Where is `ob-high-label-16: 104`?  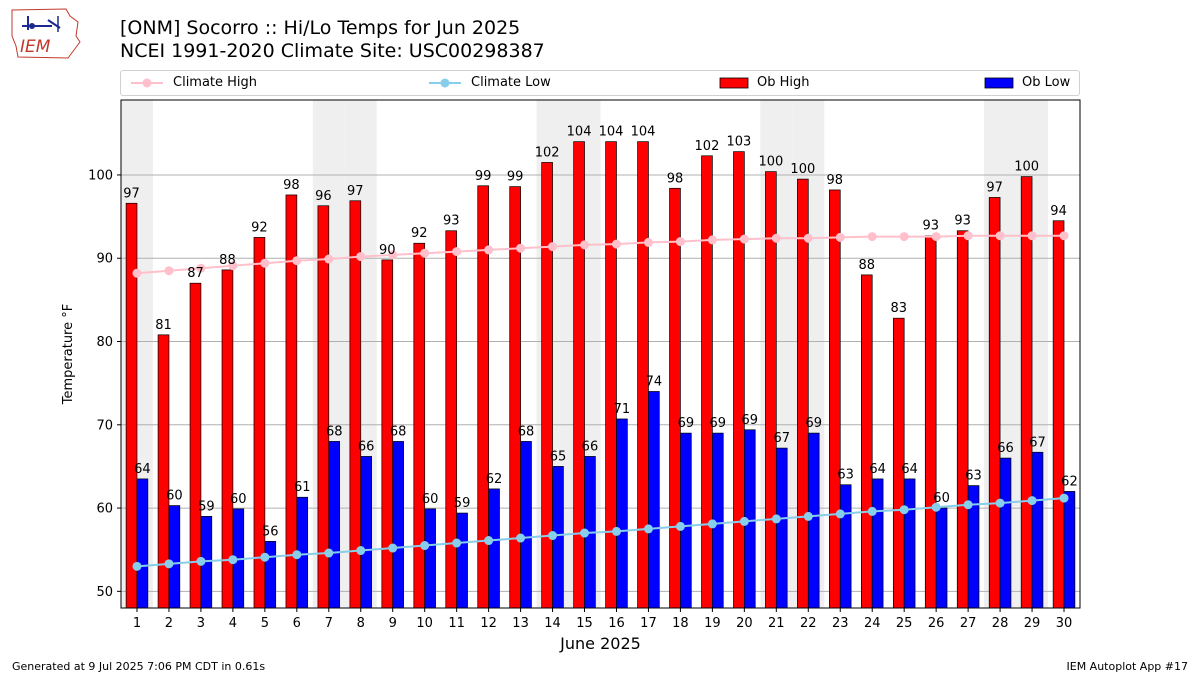
ob-high-label-16: 104 is located at coordinates (611, 132).